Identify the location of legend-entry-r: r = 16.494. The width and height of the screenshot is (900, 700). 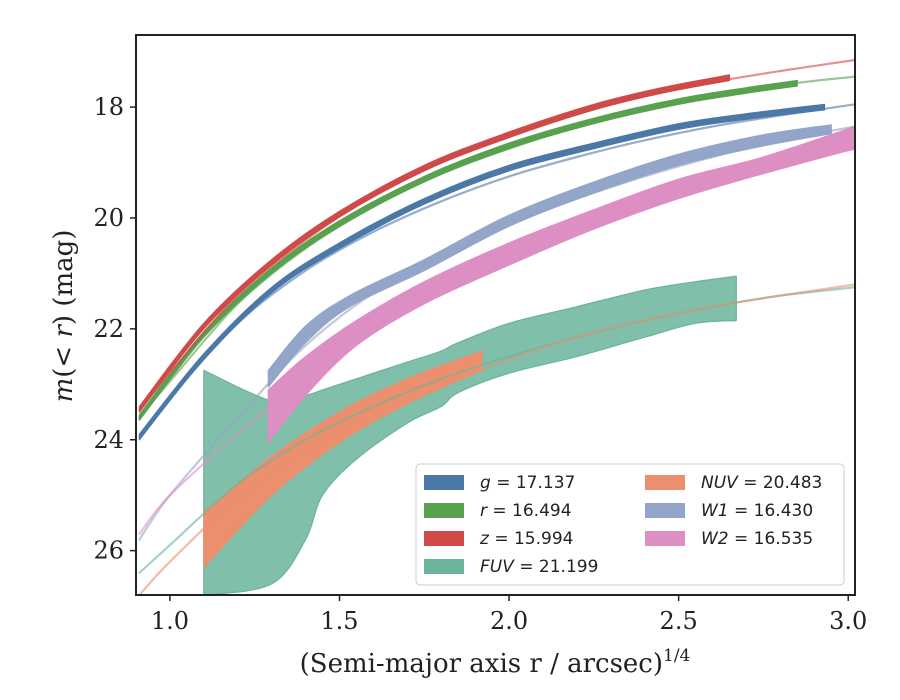
(498, 511).